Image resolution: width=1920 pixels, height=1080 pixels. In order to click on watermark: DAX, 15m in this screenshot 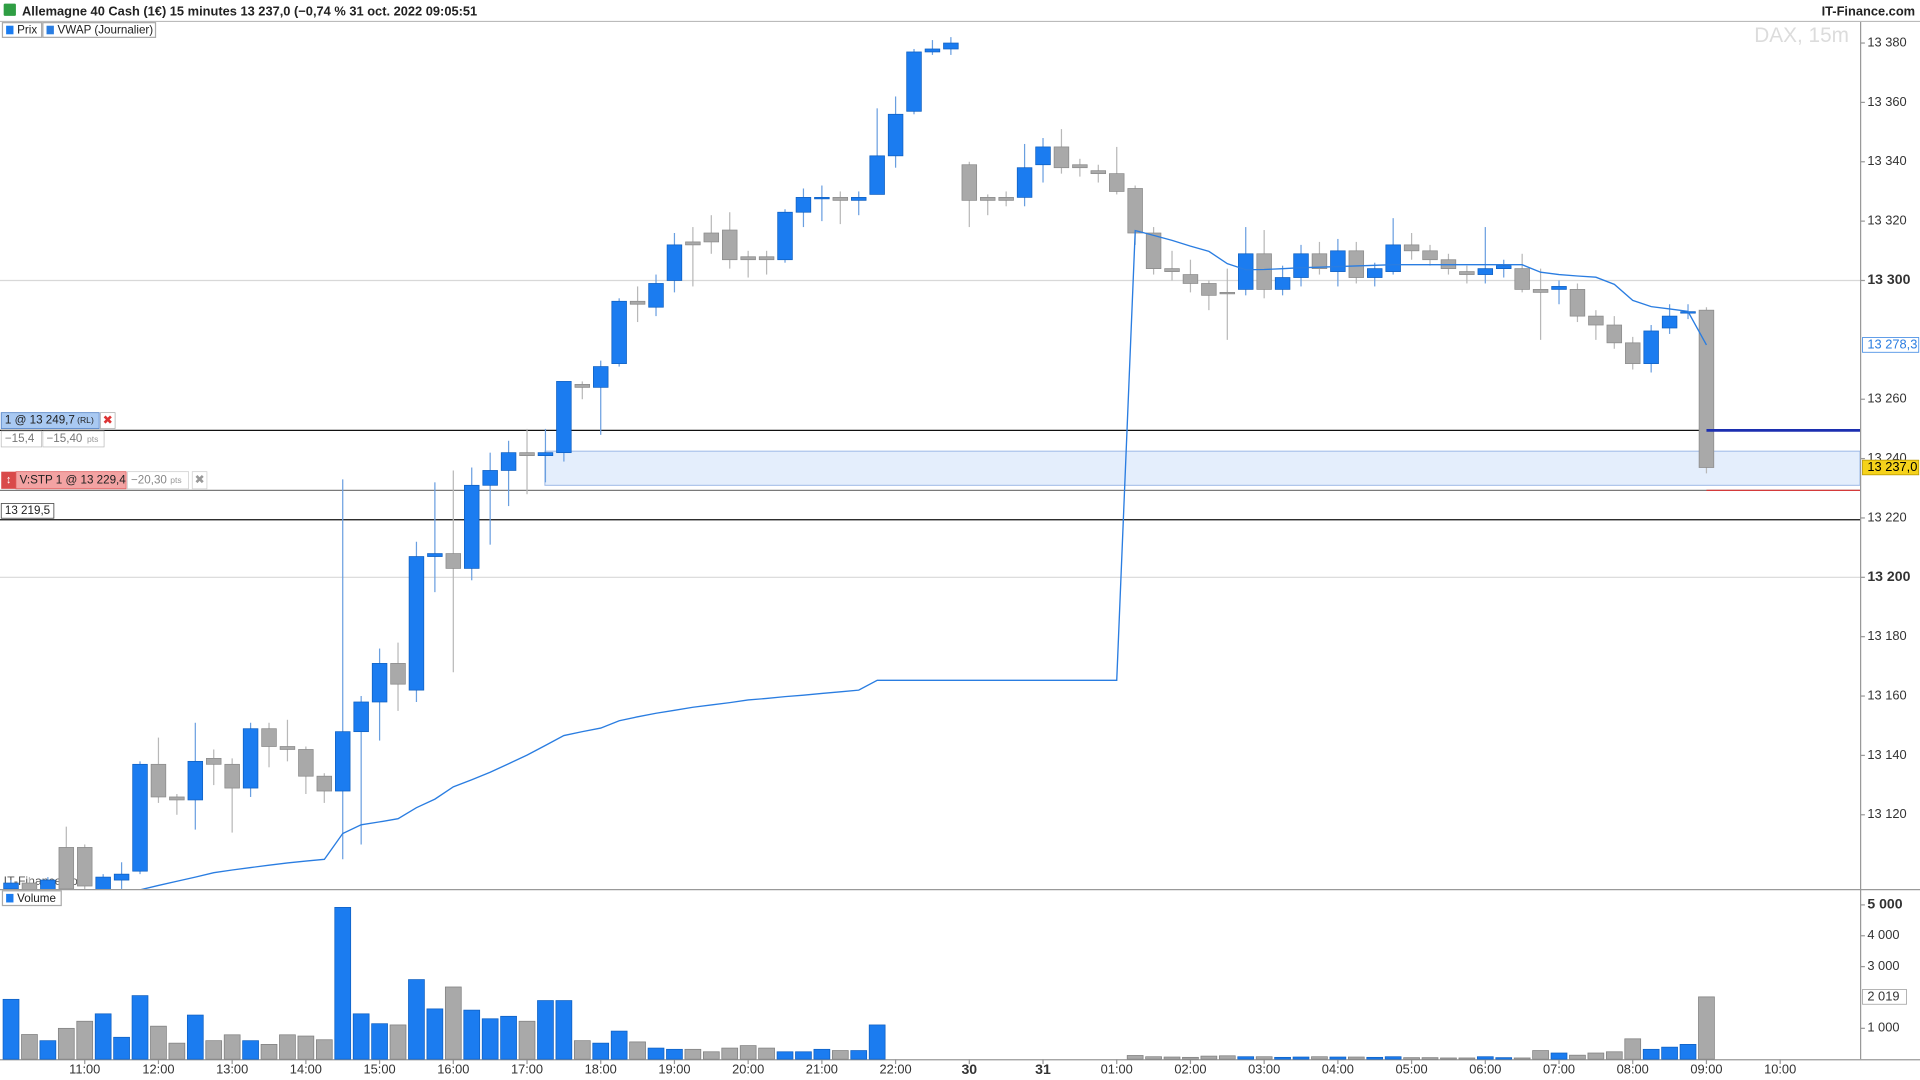, I will do `click(1801, 35)`.